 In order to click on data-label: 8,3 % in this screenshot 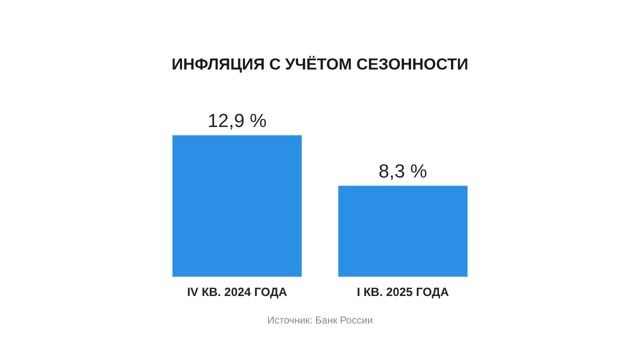, I will do `click(403, 172)`.